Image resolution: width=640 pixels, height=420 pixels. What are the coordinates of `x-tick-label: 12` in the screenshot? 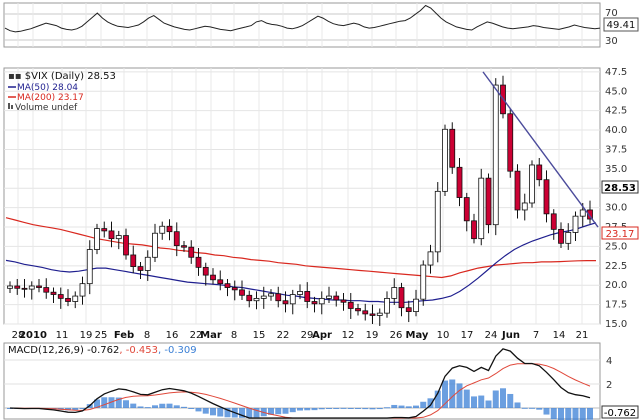 It's located at (348, 335).